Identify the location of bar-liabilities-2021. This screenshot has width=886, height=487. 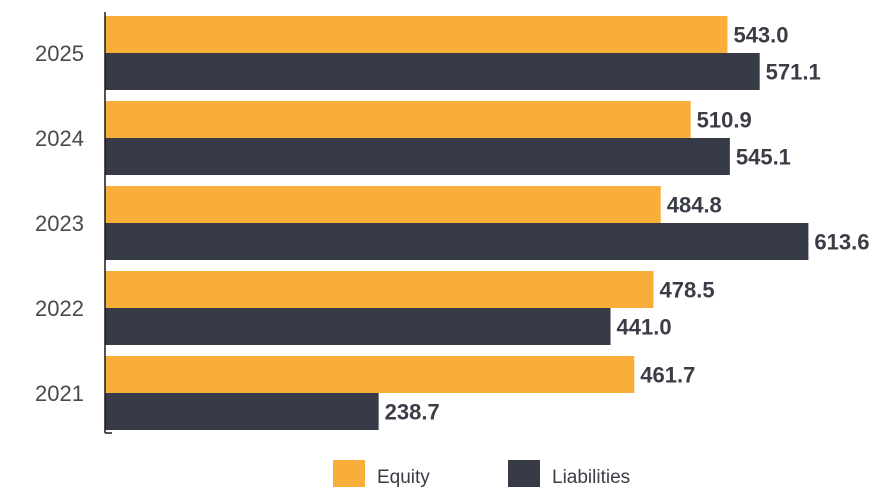
(242, 411).